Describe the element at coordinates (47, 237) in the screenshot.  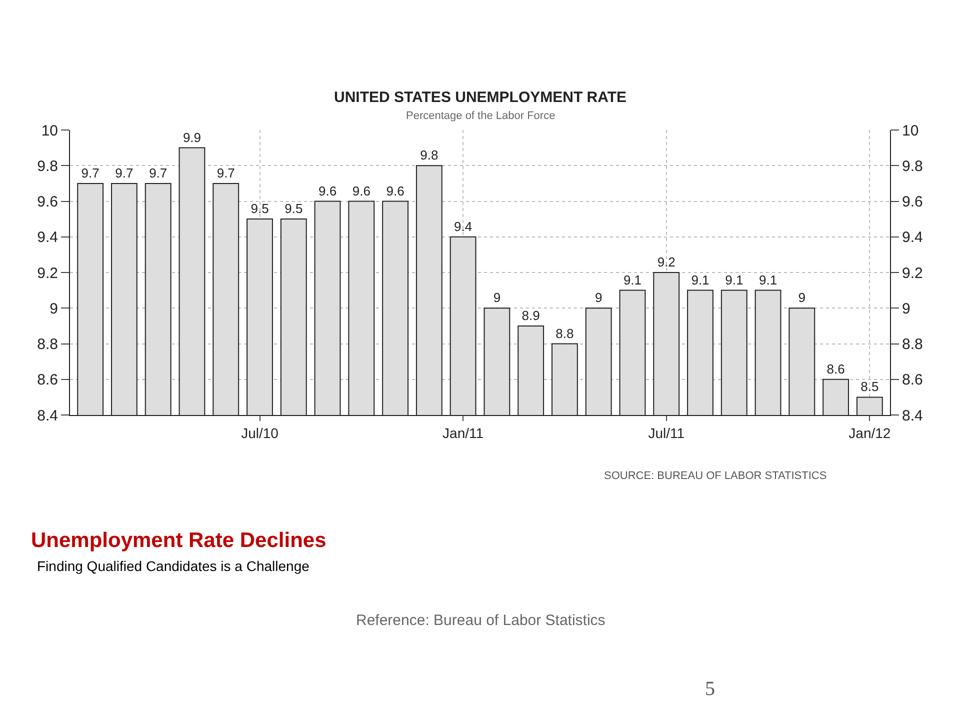
I see `y-tick-label: 9.4` at that location.